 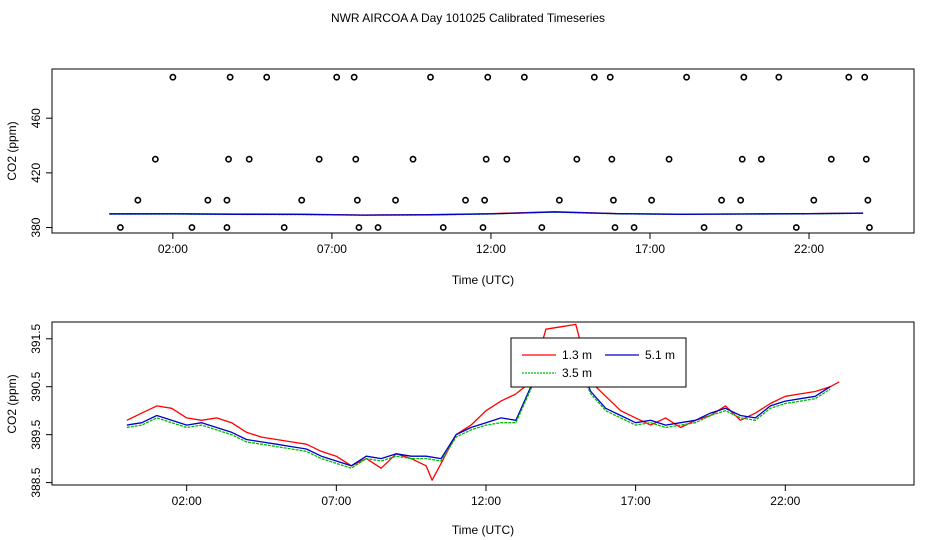 What do you see at coordinates (483, 280) in the screenshot?
I see `top-x-axis-label: Time (UTC)` at bounding box center [483, 280].